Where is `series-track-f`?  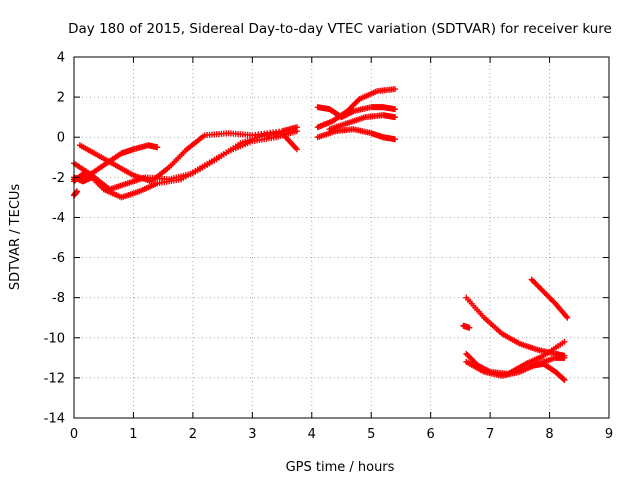
series-track-f is located at coordinates (75, 193).